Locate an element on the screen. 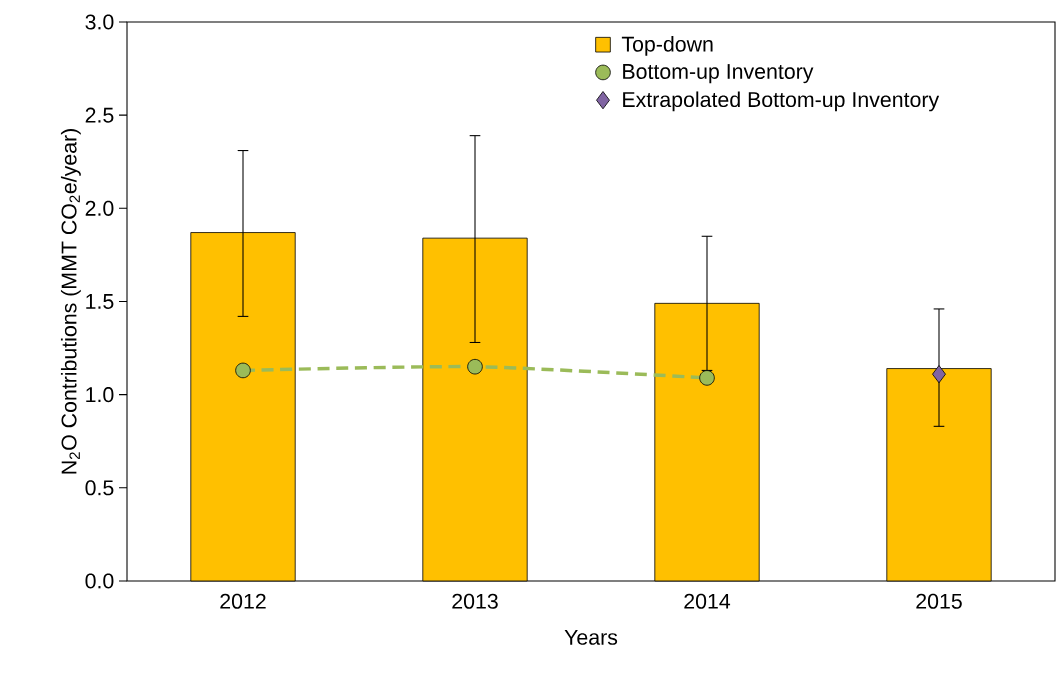 The image size is (1061, 673). y-tick-label: 2.0 is located at coordinates (99, 208).